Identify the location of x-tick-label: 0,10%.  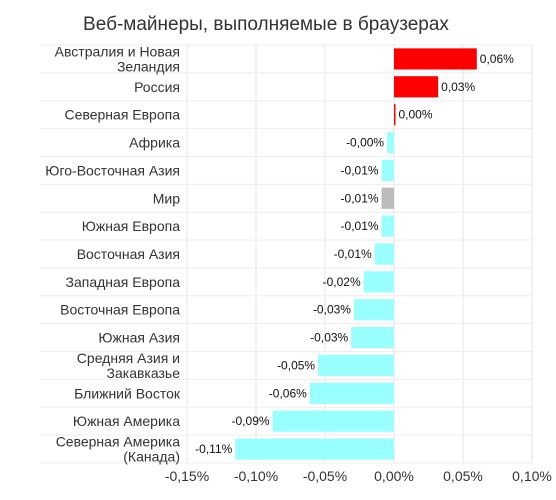
(532, 476).